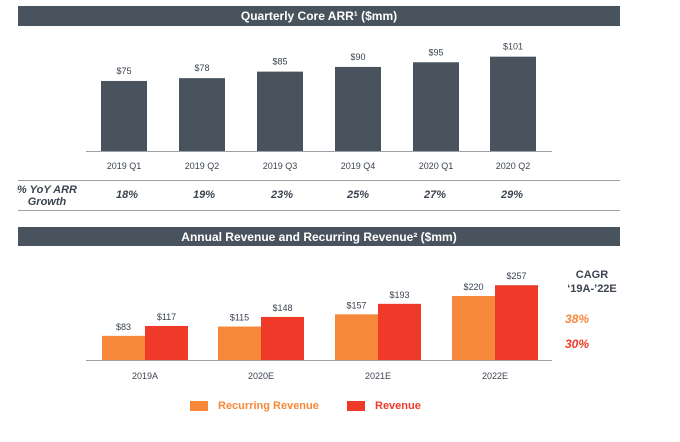 Image resolution: width=680 pixels, height=442 pixels. Describe the element at coordinates (398, 406) in the screenshot. I see `legend-revenue-label: Revenue` at that location.